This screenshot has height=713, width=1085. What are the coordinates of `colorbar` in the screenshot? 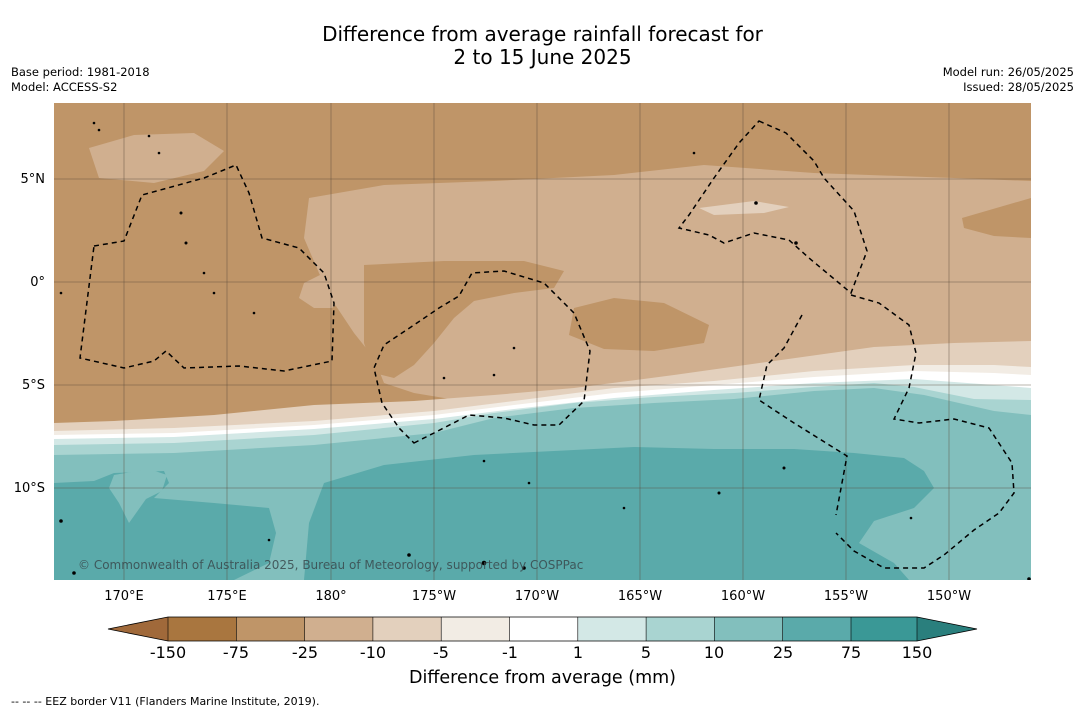 It's located at (542, 629).